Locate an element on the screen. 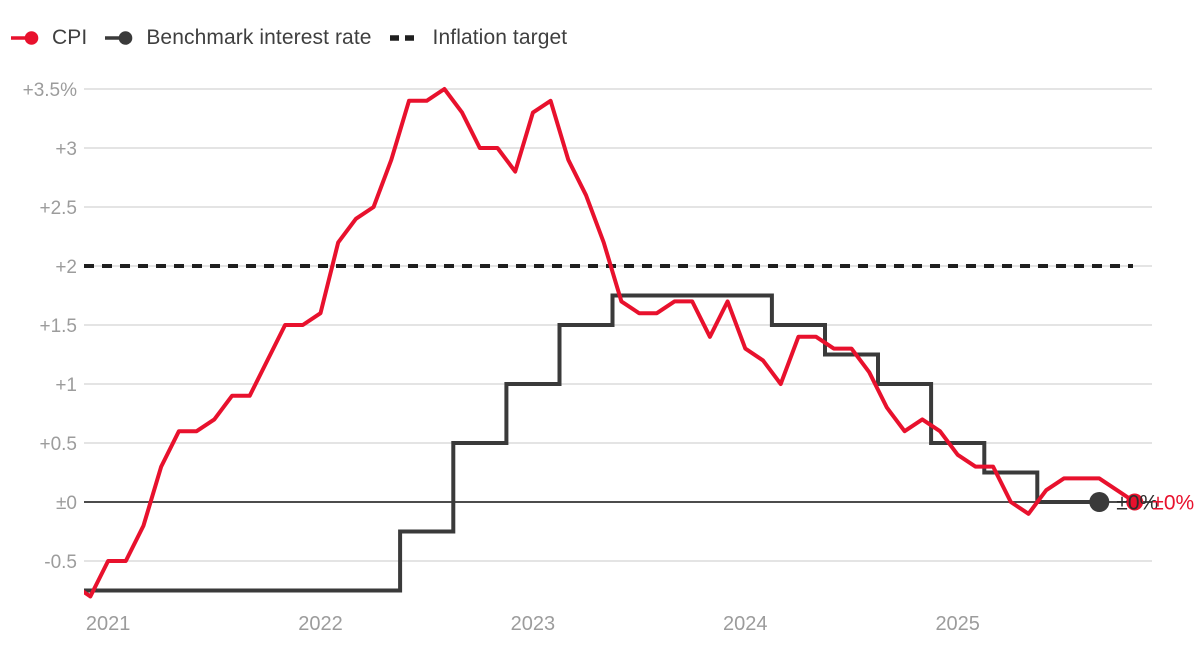  x-tick-label: 2022 is located at coordinates (320, 624).